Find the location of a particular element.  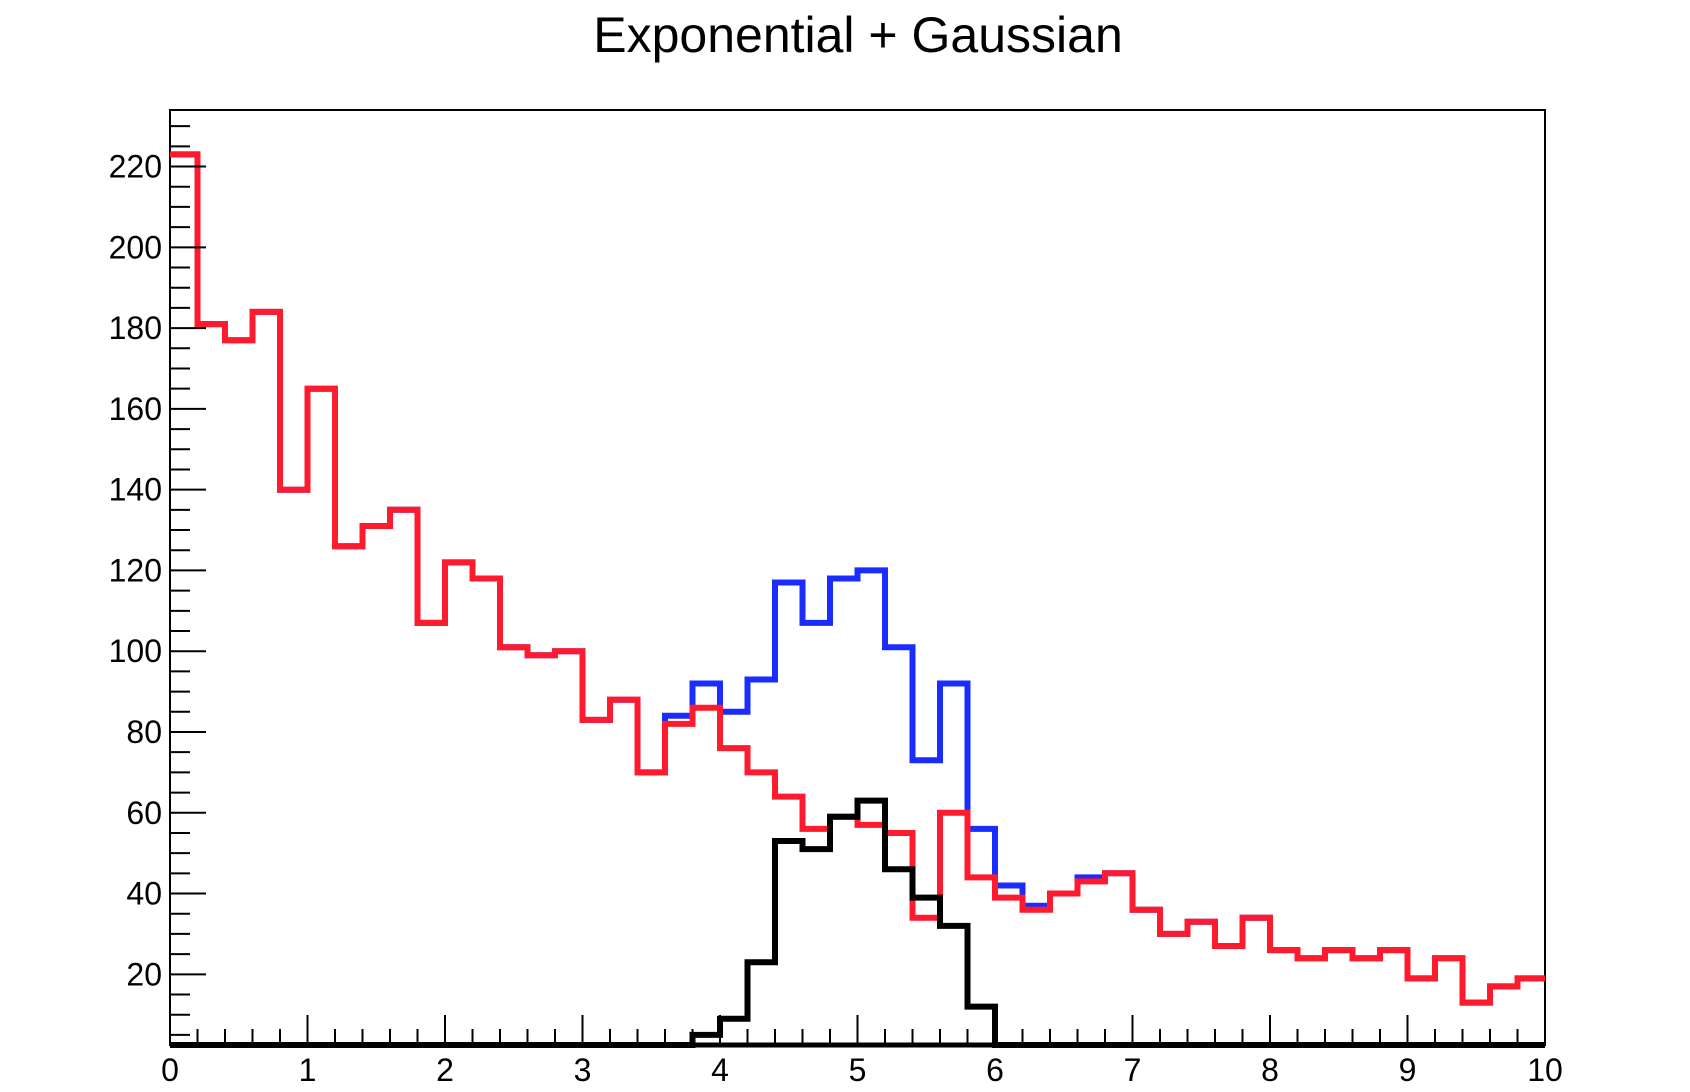

y-tick-label: 80 is located at coordinates (144, 732).